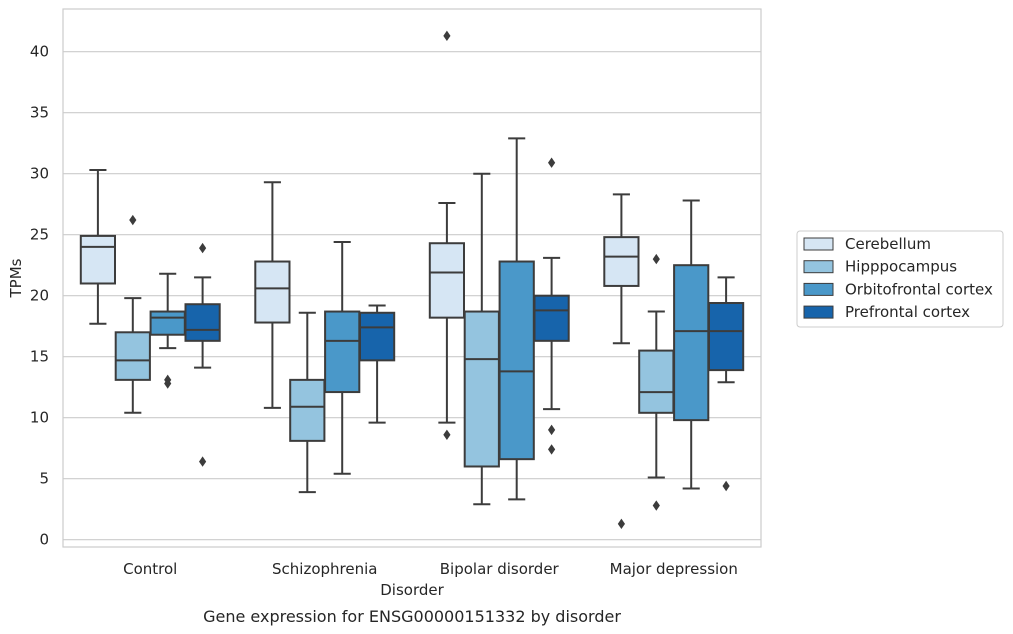  I want to click on legend-frame, so click(900, 279).